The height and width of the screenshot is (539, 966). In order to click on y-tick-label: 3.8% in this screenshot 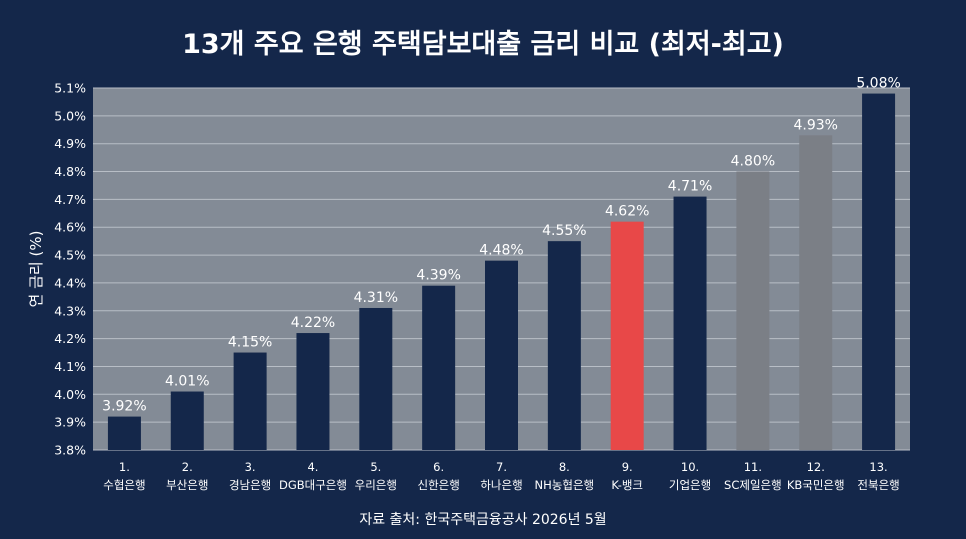, I will do `click(70, 450)`.